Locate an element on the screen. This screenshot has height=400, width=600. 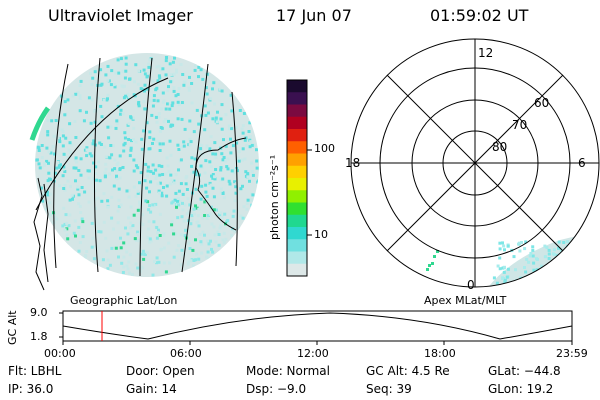
altitude-ytick-9: 9.0 is located at coordinates (39, 312).